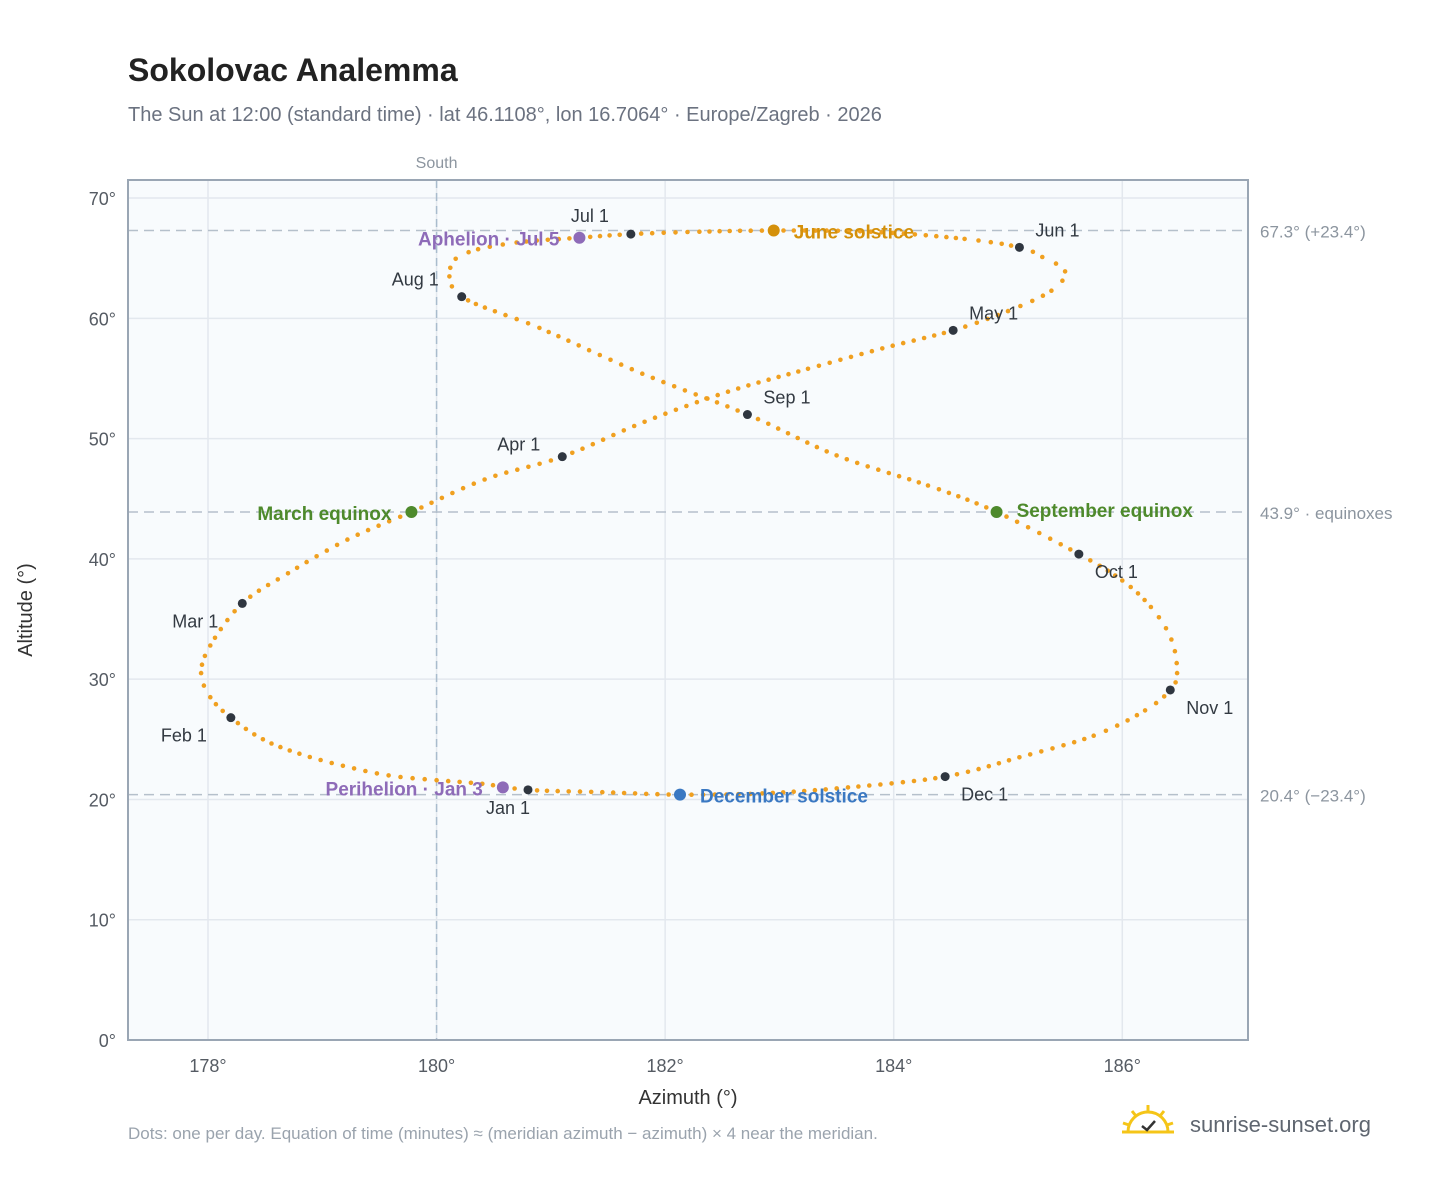 This screenshot has width=1448, height=1188. I want to click on month-label: Dec 1, so click(984, 795).